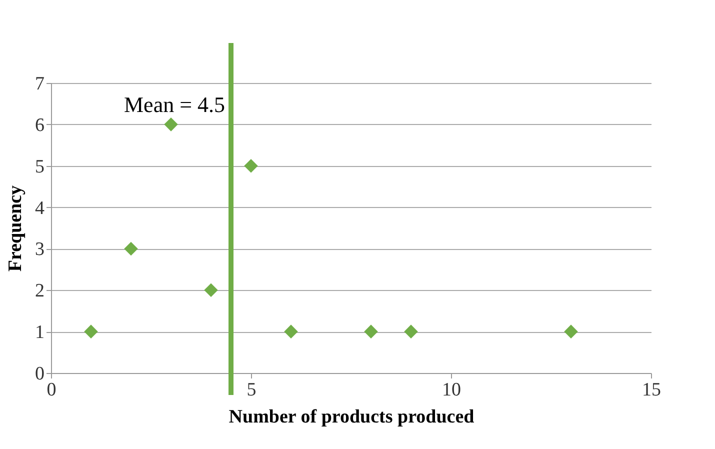  I want to click on y-tick-label: 2, so click(39, 291).